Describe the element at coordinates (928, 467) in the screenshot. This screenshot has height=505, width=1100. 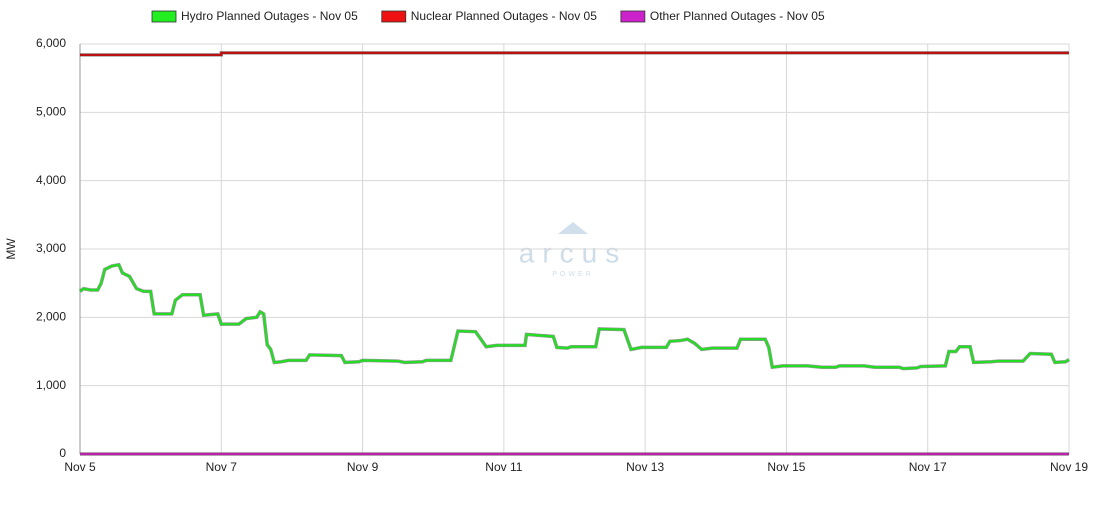
I see `x-tick-label: Nov 17` at that location.